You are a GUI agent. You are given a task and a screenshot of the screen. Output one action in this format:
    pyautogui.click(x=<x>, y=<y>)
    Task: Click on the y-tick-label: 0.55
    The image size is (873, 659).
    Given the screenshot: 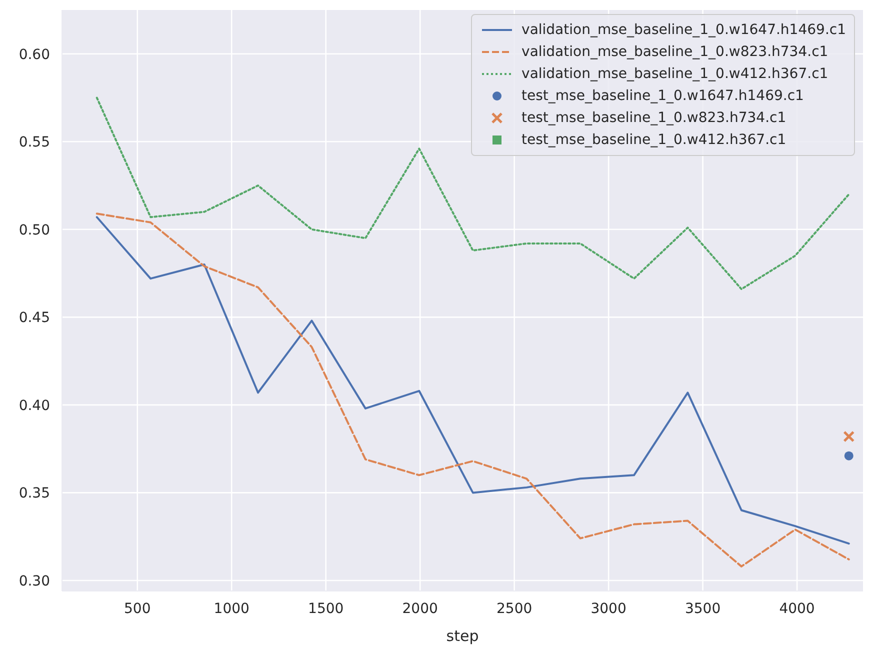 What is the action you would take?
    pyautogui.click(x=34, y=142)
    